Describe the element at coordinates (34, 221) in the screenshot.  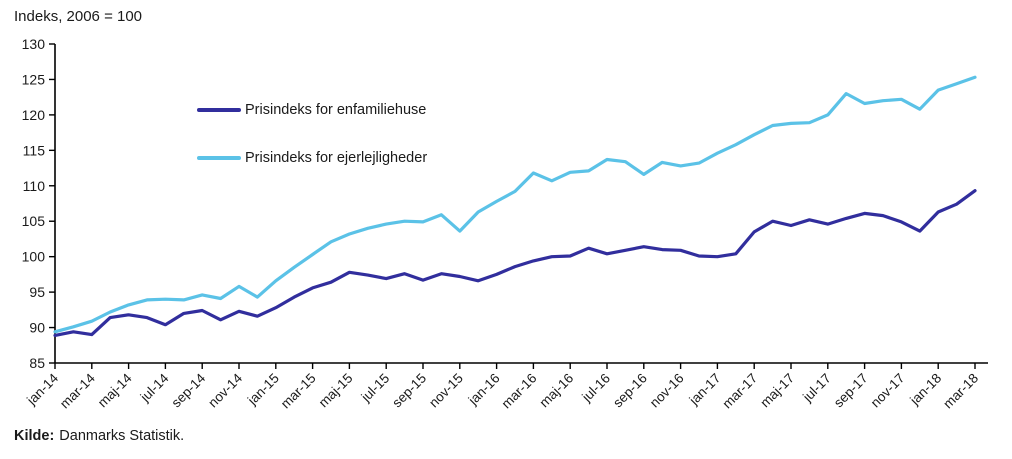
I see `y-tick-label: 105` at that location.